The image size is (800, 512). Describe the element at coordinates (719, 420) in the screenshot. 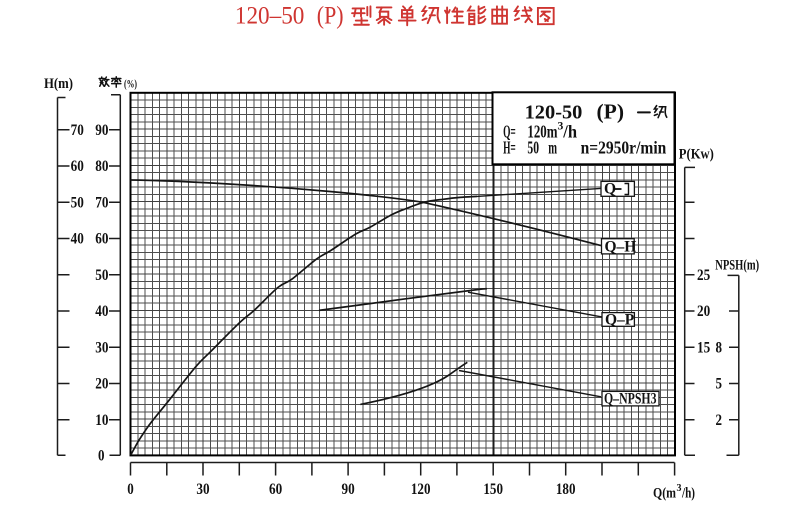

I see `svg-text: 2` at that location.